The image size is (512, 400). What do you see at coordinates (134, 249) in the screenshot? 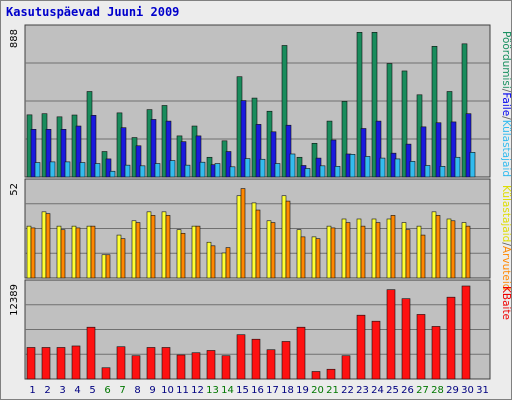
I see `bar-middle-külastajaid-day-8` at bounding box center [134, 249].